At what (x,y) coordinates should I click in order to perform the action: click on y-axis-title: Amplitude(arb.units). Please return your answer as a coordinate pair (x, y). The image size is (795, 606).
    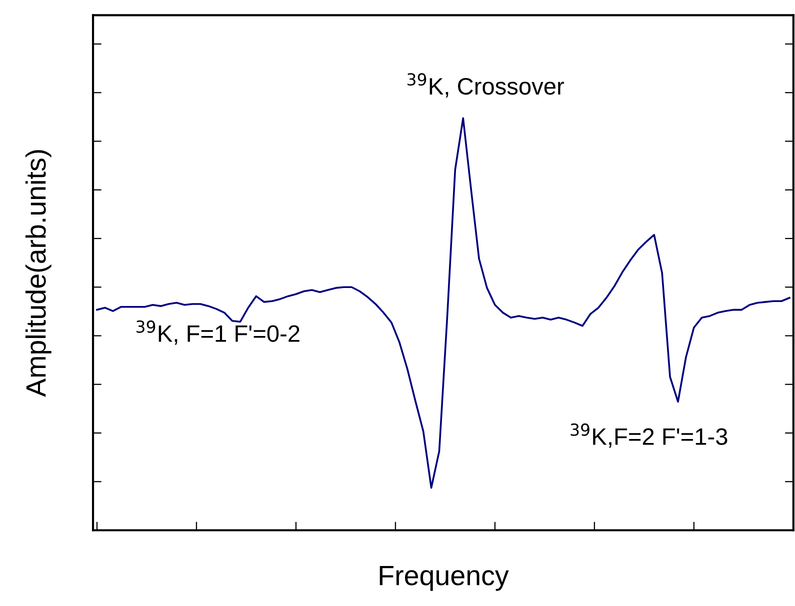
    Looking at the image, I should click on (38, 273).